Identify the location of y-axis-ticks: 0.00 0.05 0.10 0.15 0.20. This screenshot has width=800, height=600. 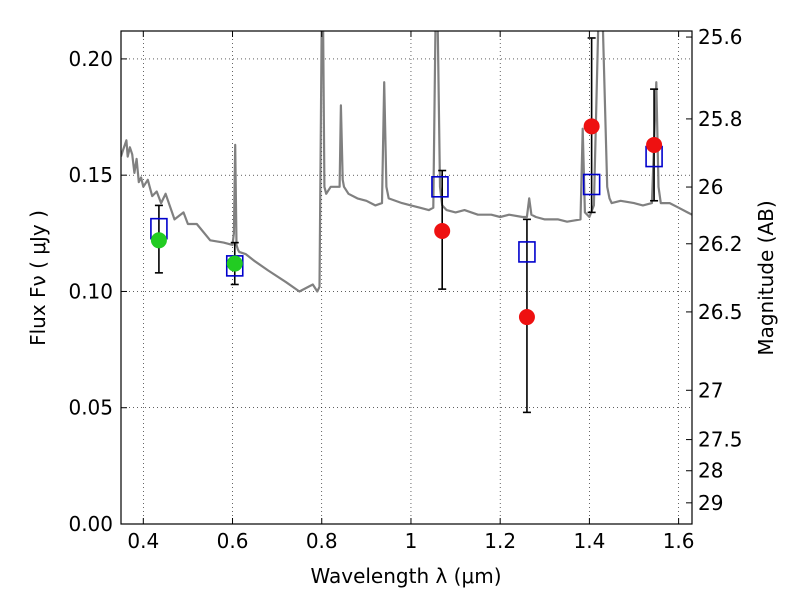
(97, 291).